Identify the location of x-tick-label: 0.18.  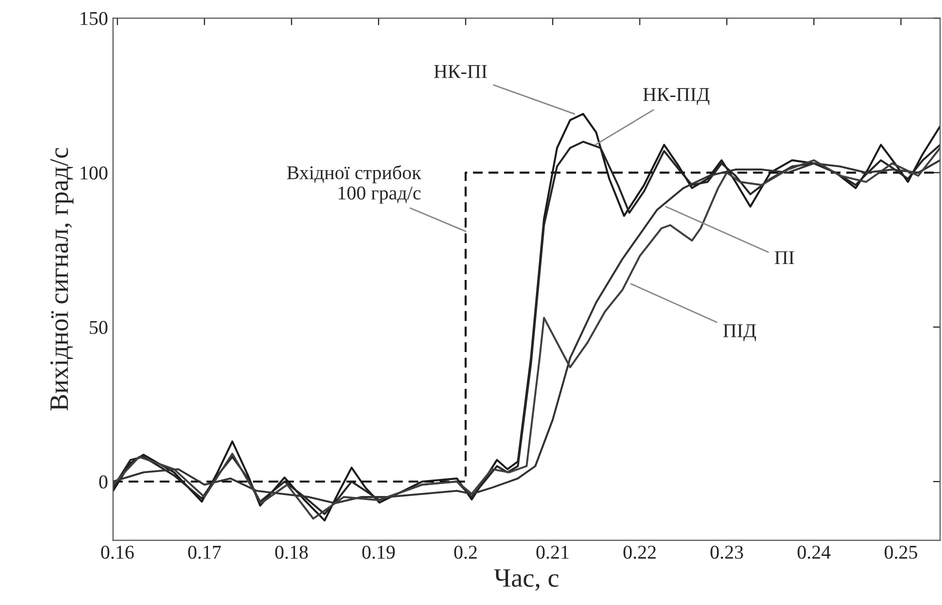
(291, 552).